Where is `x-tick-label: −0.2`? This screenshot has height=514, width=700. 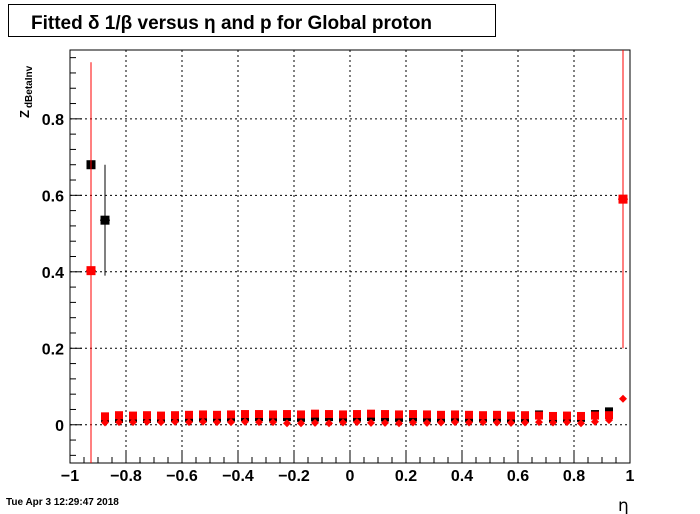 x-tick-label: −0.2 is located at coordinates (294, 476).